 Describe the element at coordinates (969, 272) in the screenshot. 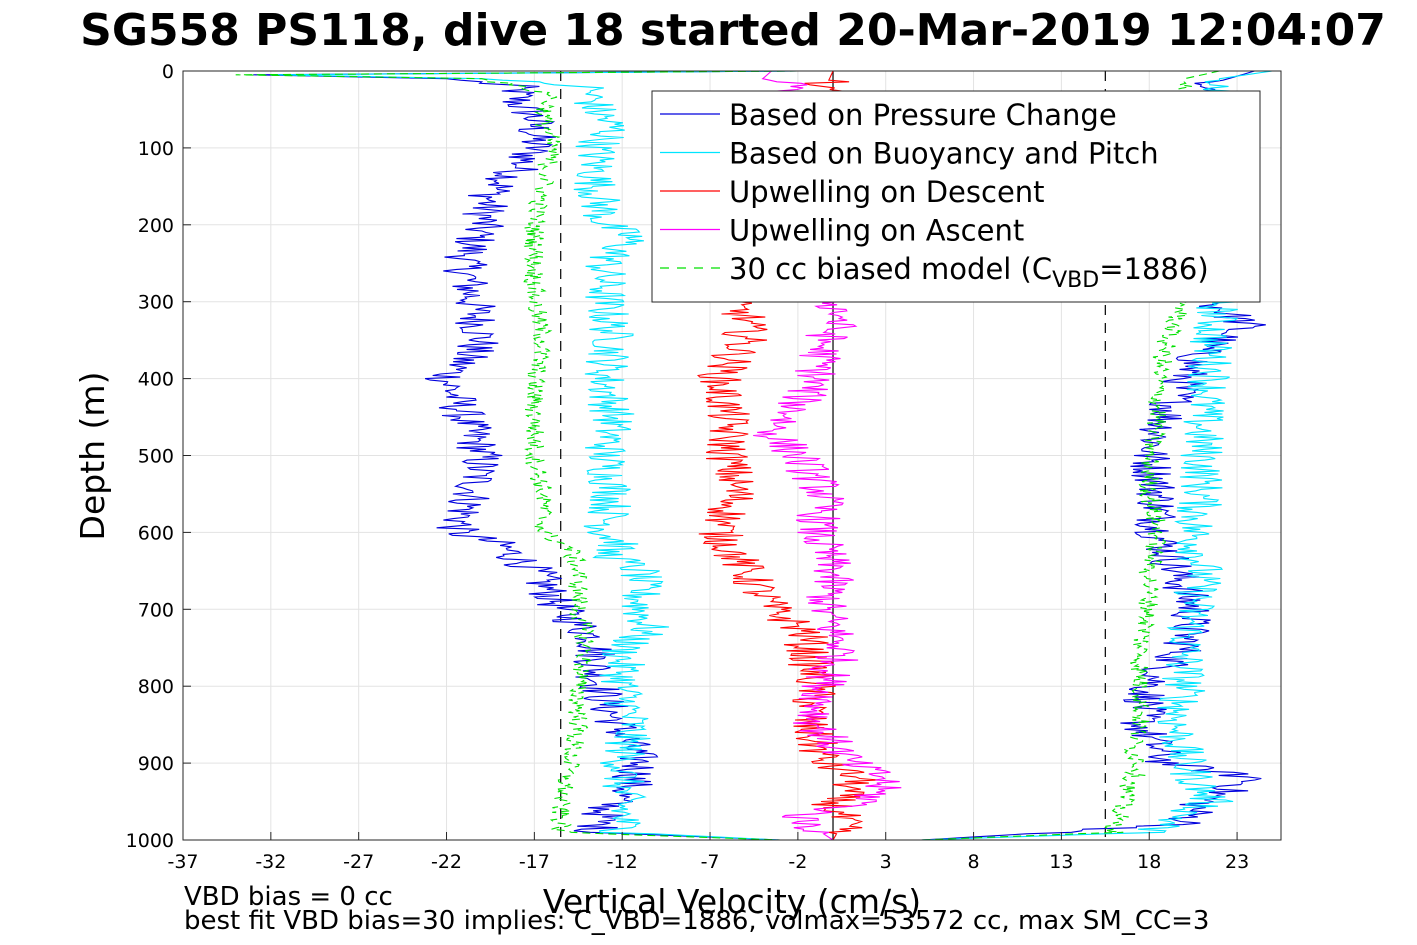

I see `legend-label: 30 cc biased model (CVBD=1886)` at that location.